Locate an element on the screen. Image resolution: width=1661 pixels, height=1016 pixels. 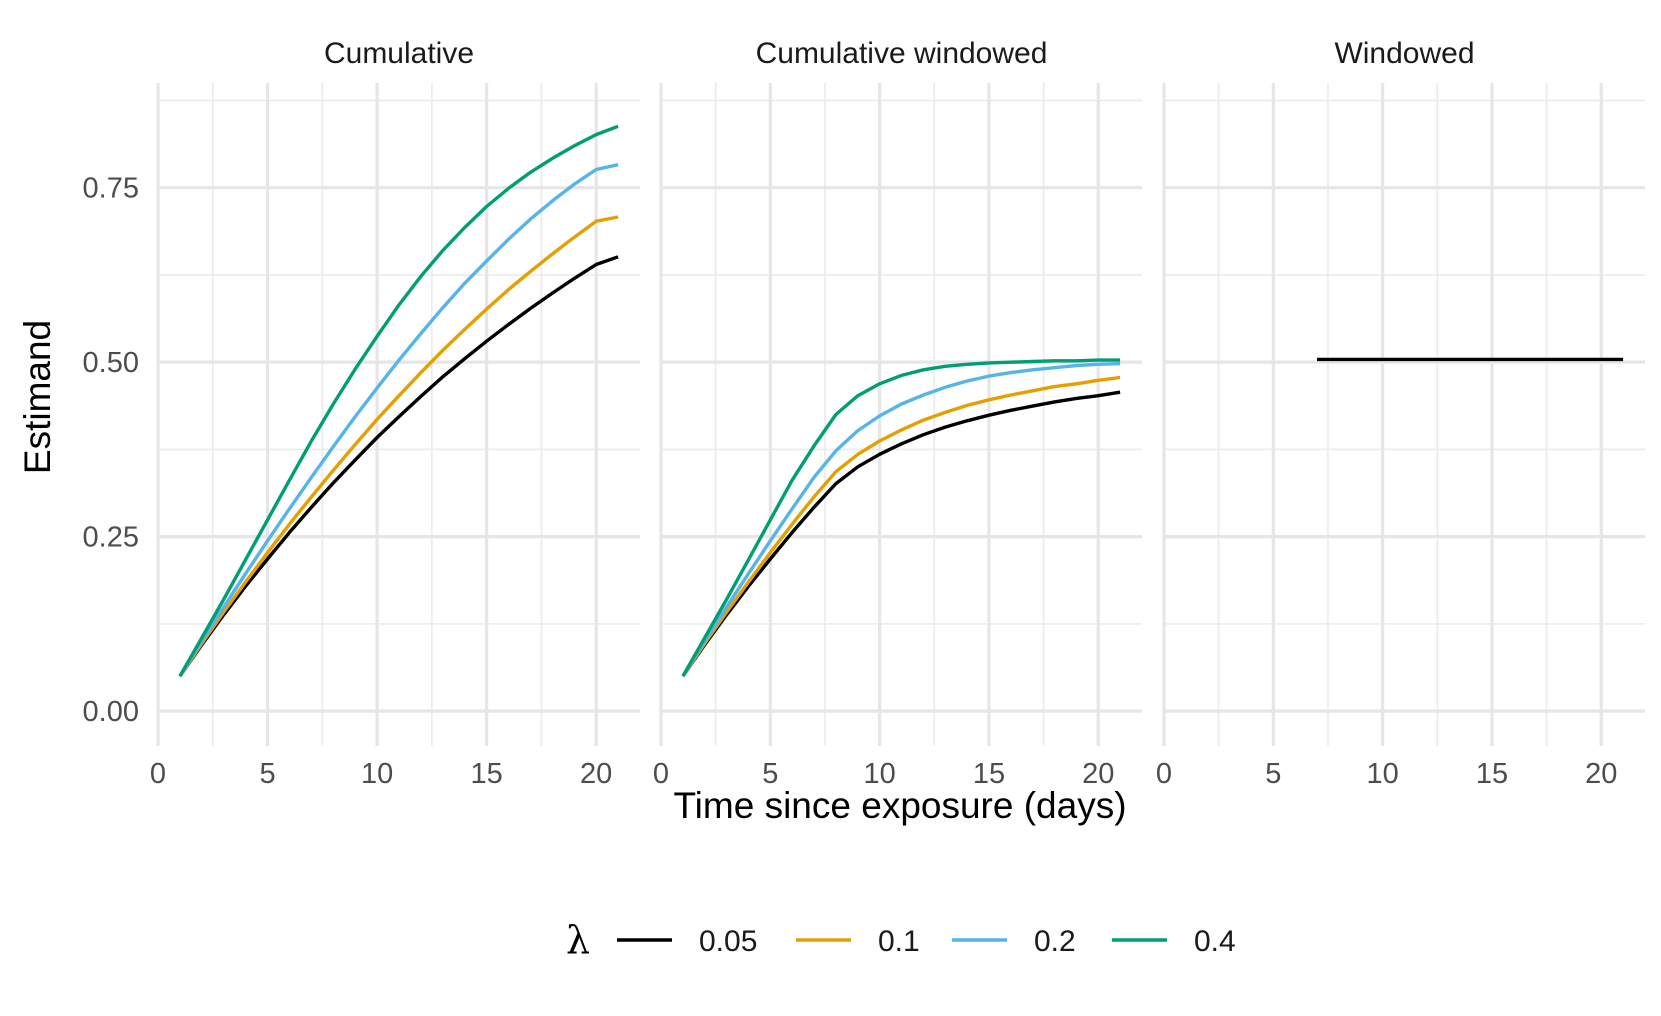
legend: λ 0.05 0.1 0.2 0.4 is located at coordinates (901, 940).